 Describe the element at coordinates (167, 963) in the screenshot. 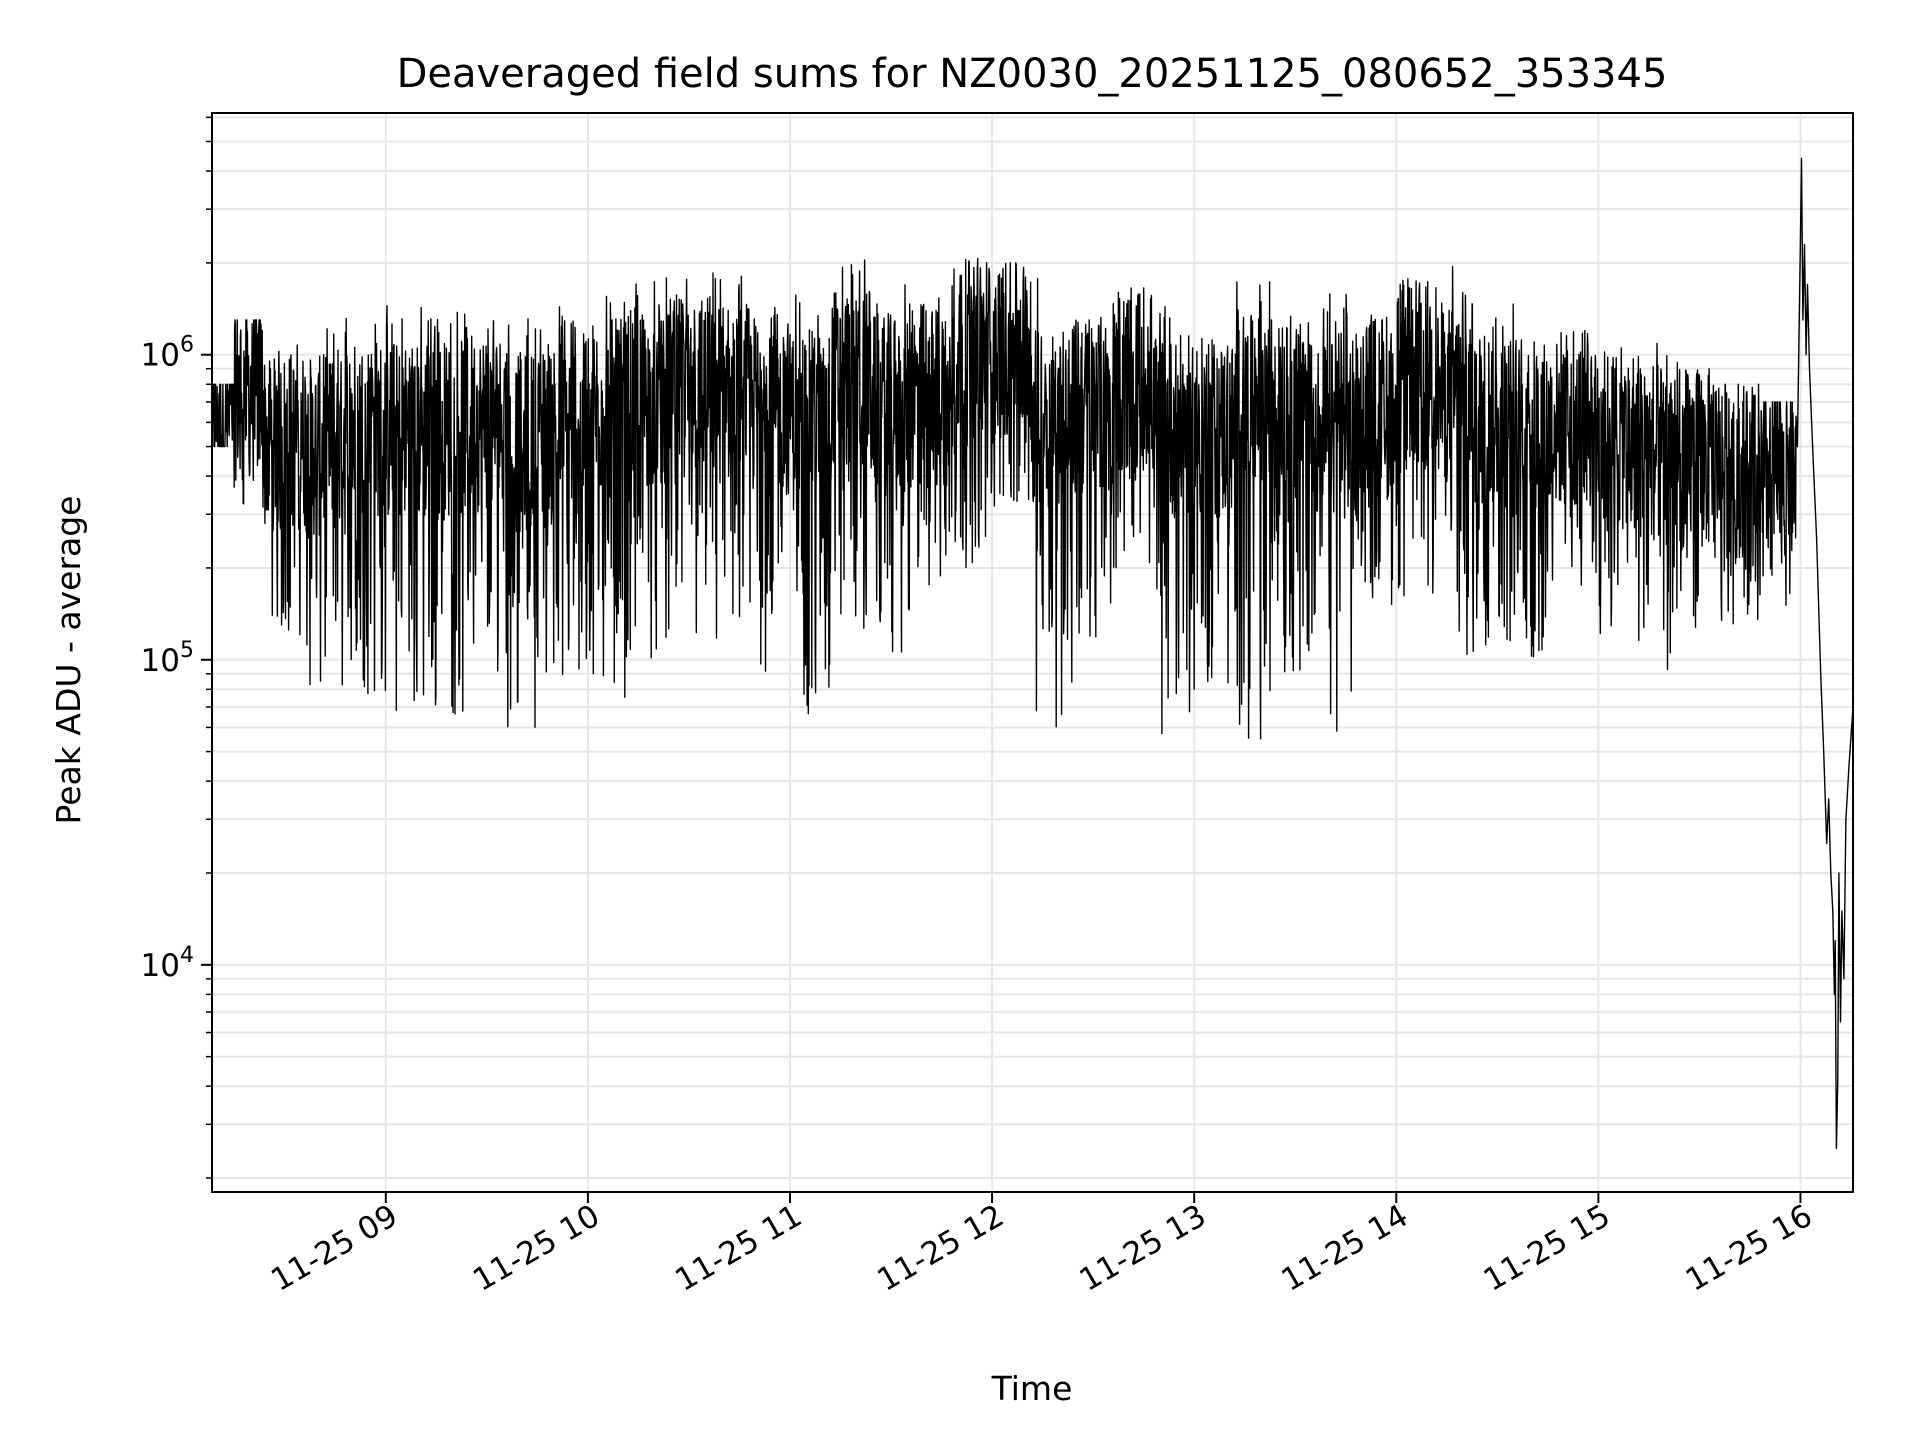

I see `y-tick-label: 10⁴` at that location.